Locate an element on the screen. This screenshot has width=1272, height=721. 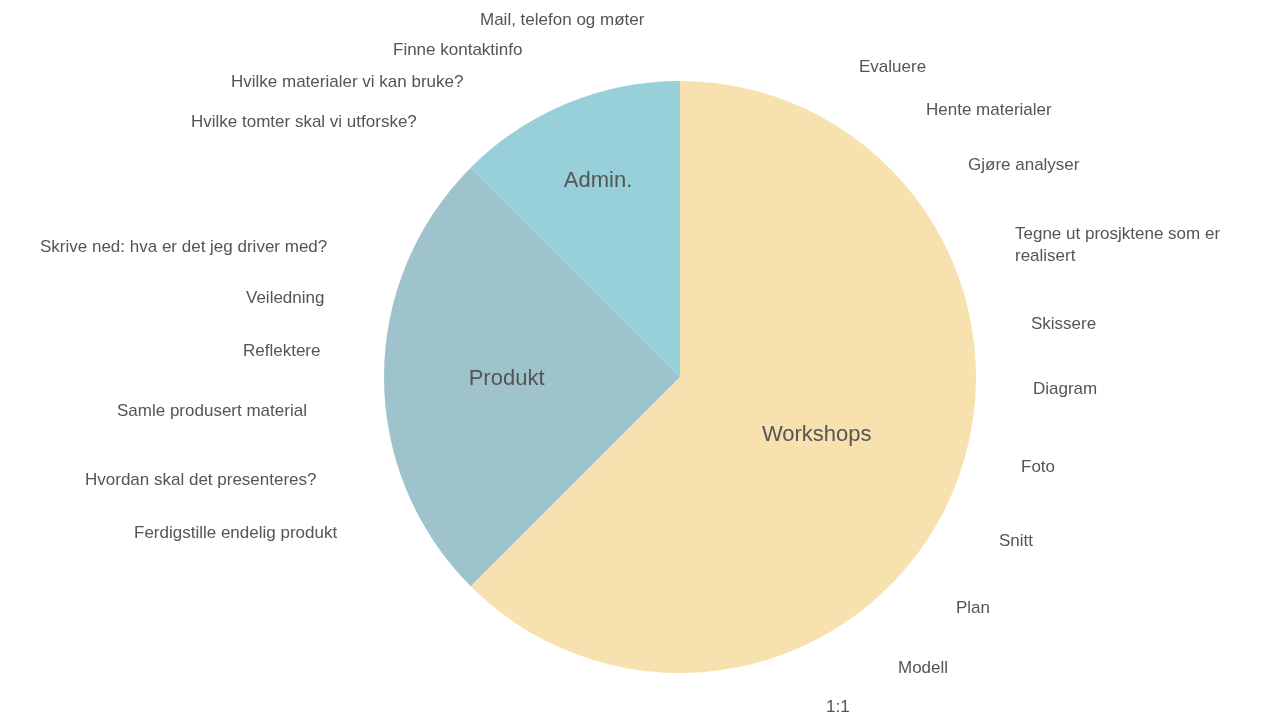
slice-label: Admin. is located at coordinates (598, 179).